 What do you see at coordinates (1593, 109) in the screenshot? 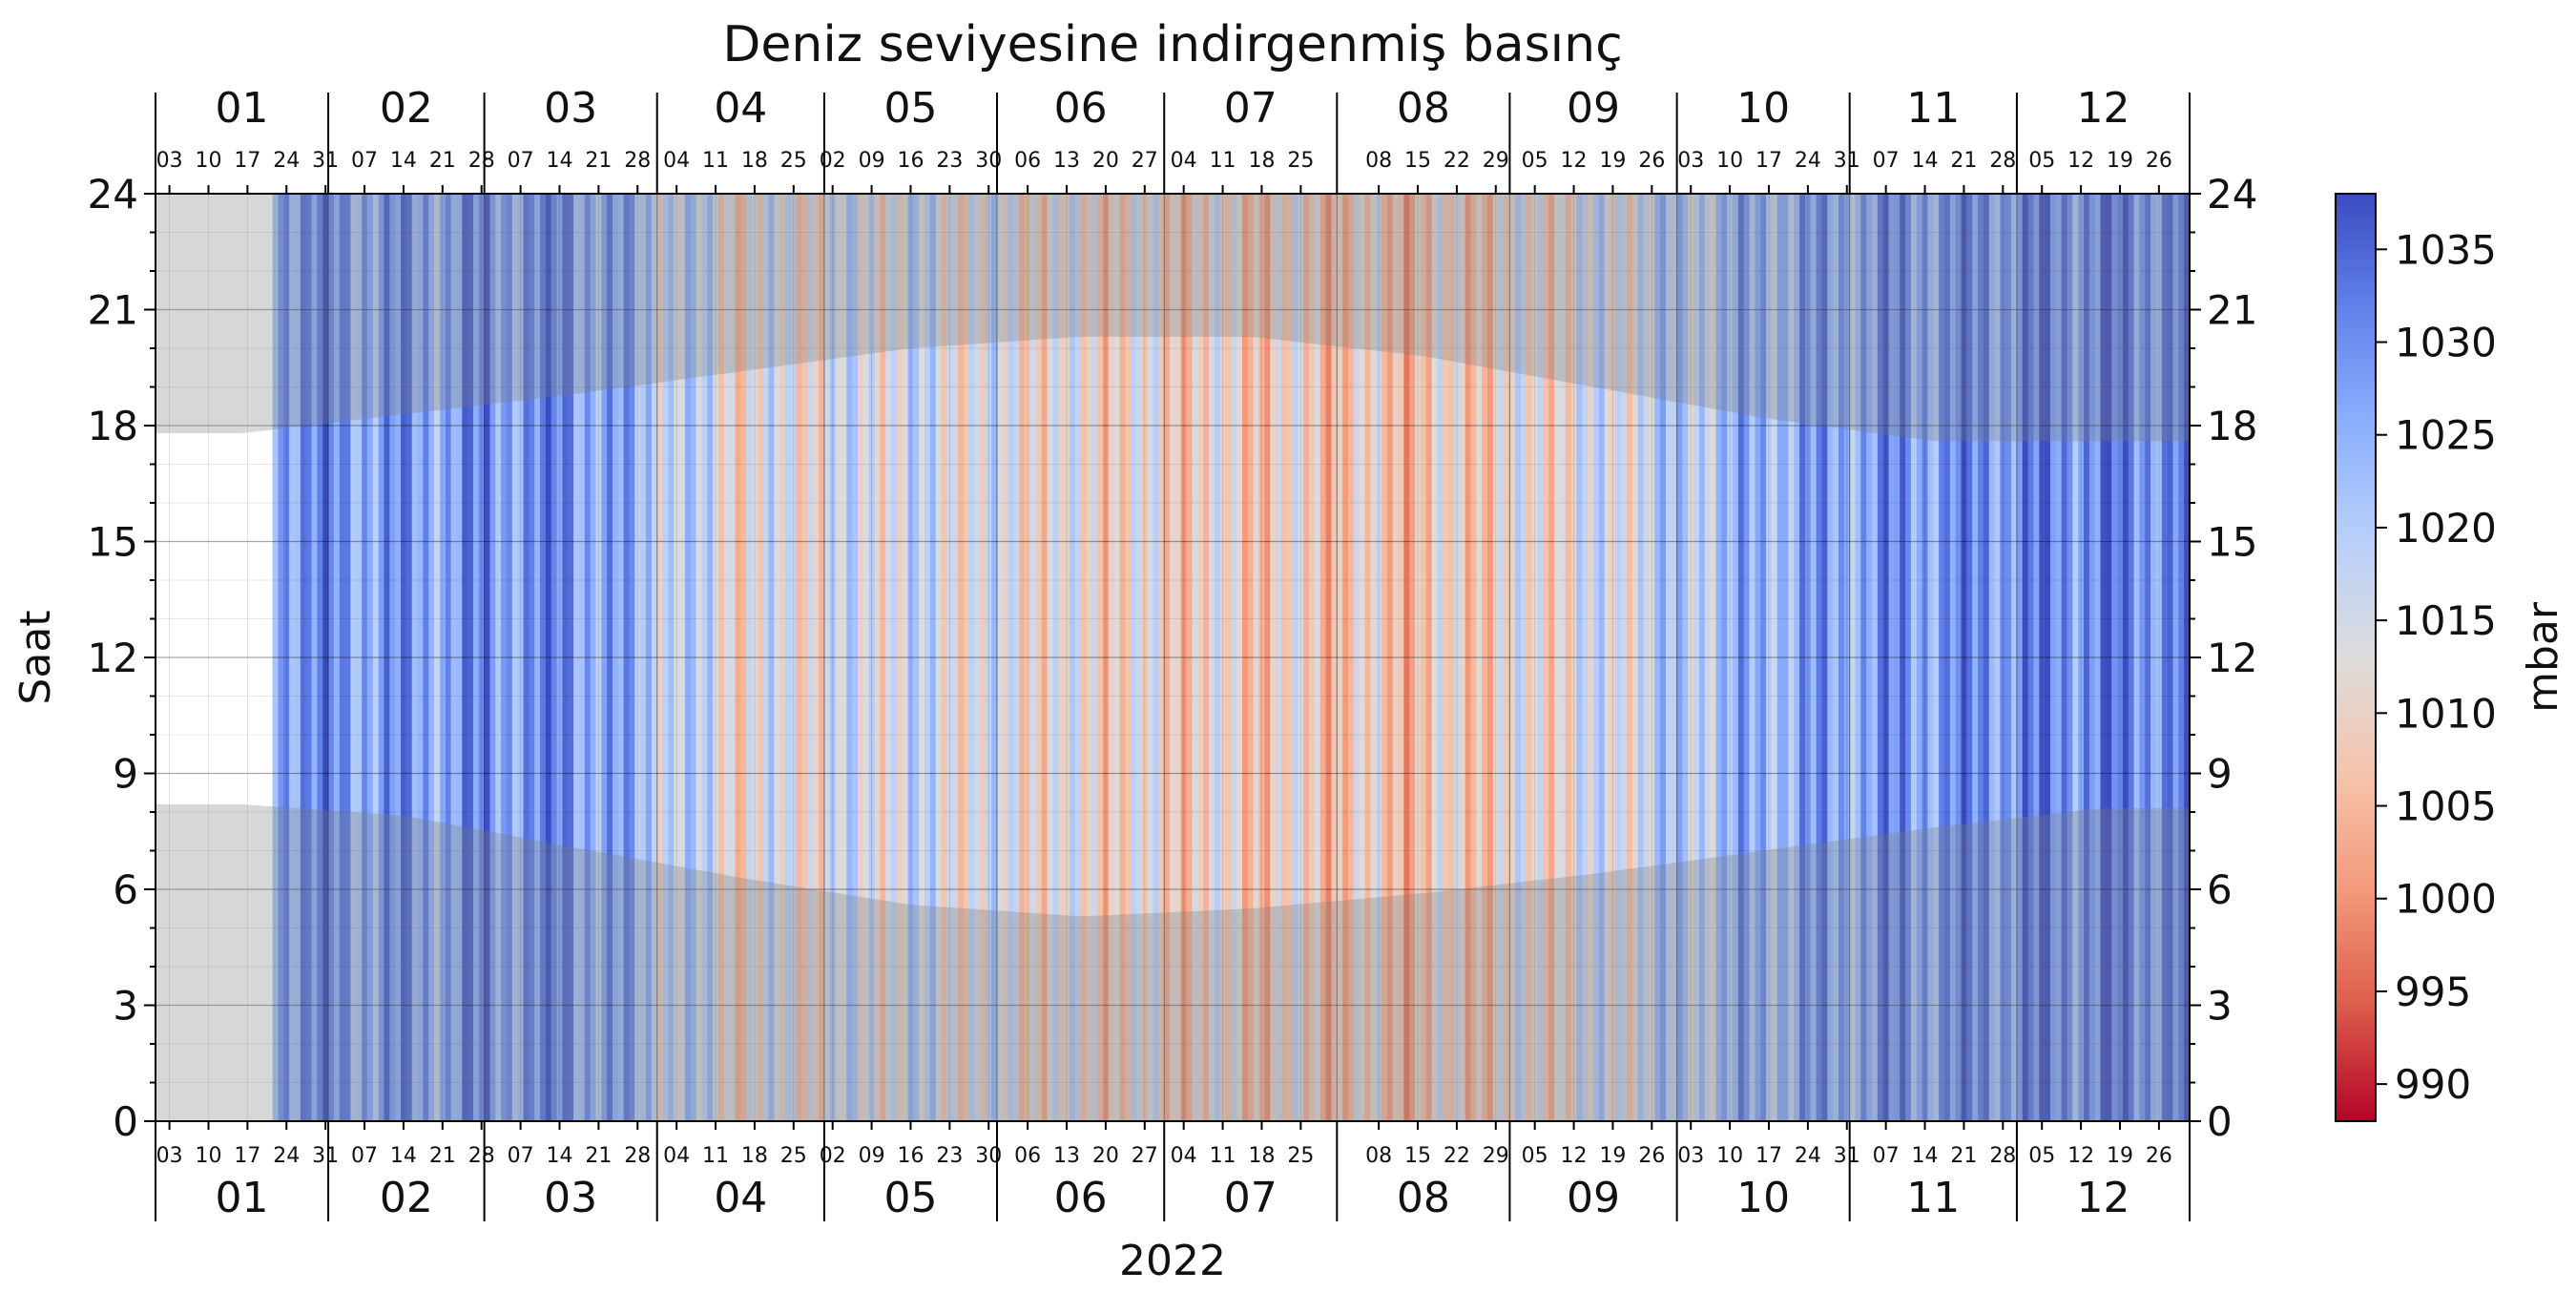
I see `month-label-top: 09` at bounding box center [1593, 109].